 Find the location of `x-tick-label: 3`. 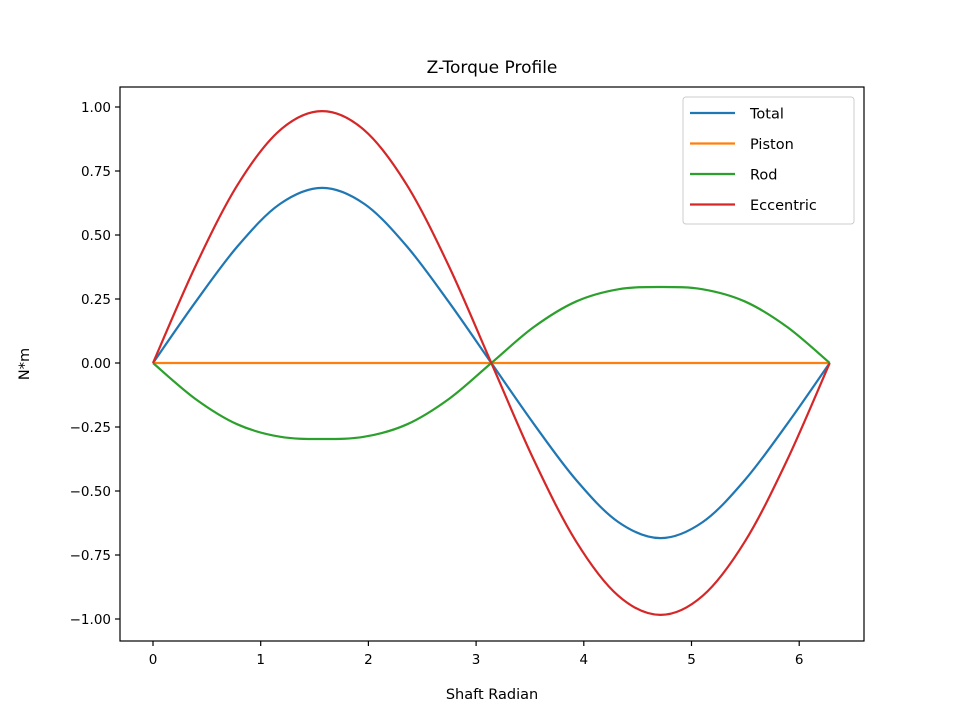

x-tick-label: 3 is located at coordinates (476, 660).